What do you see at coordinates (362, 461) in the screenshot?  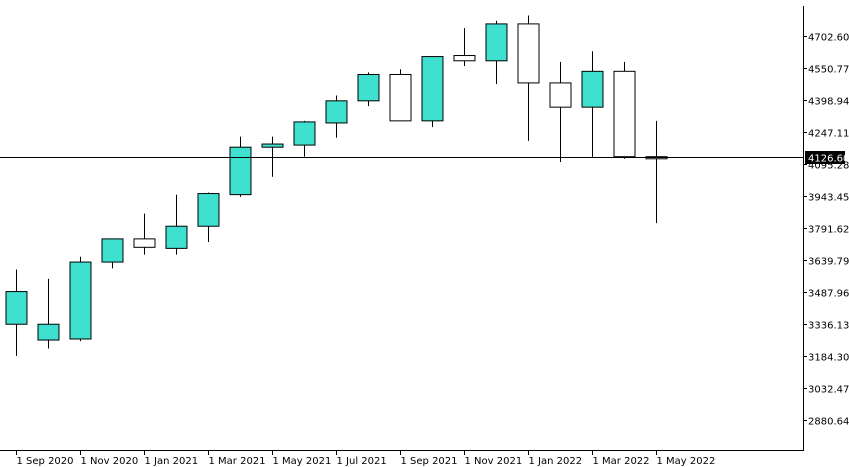 I see `x-tick-label: 1 Jul 2021` at bounding box center [362, 461].